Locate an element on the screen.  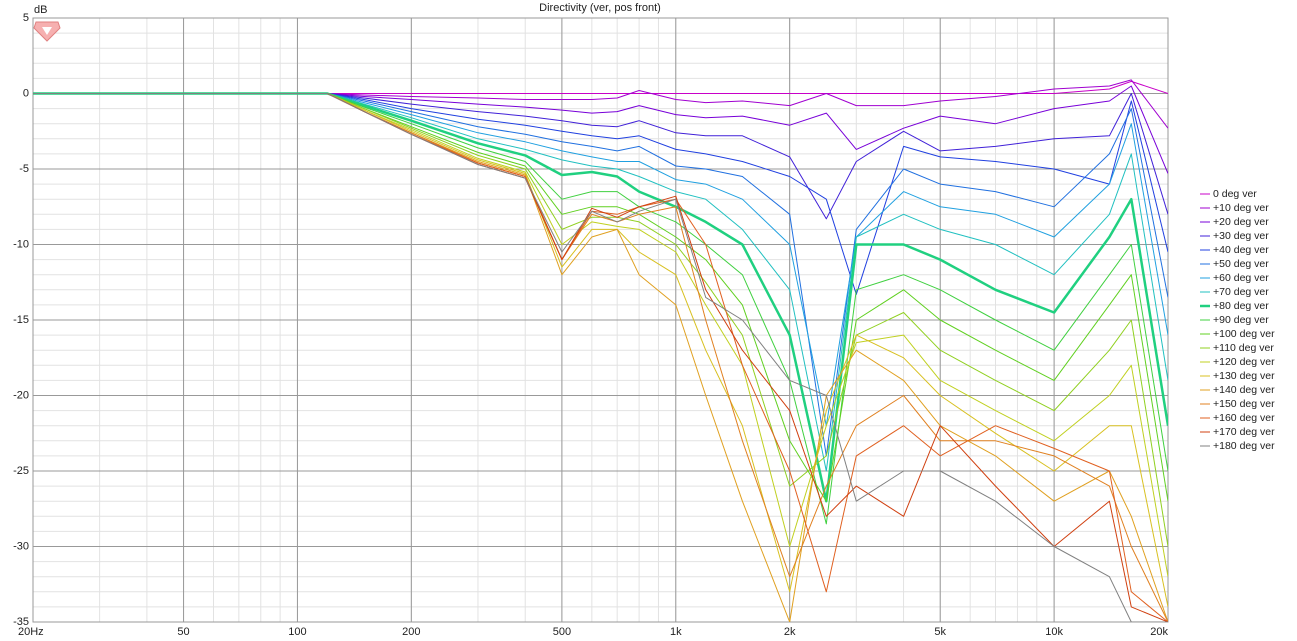
legend-label: +160 deg ver is located at coordinates (1244, 418).